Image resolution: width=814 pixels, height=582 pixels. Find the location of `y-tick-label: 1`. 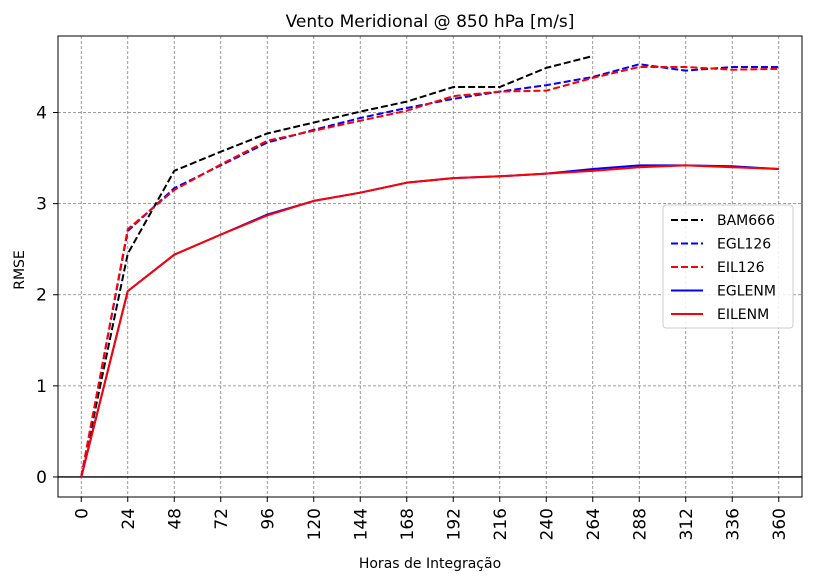

y-tick-label: 1 is located at coordinates (41, 387).